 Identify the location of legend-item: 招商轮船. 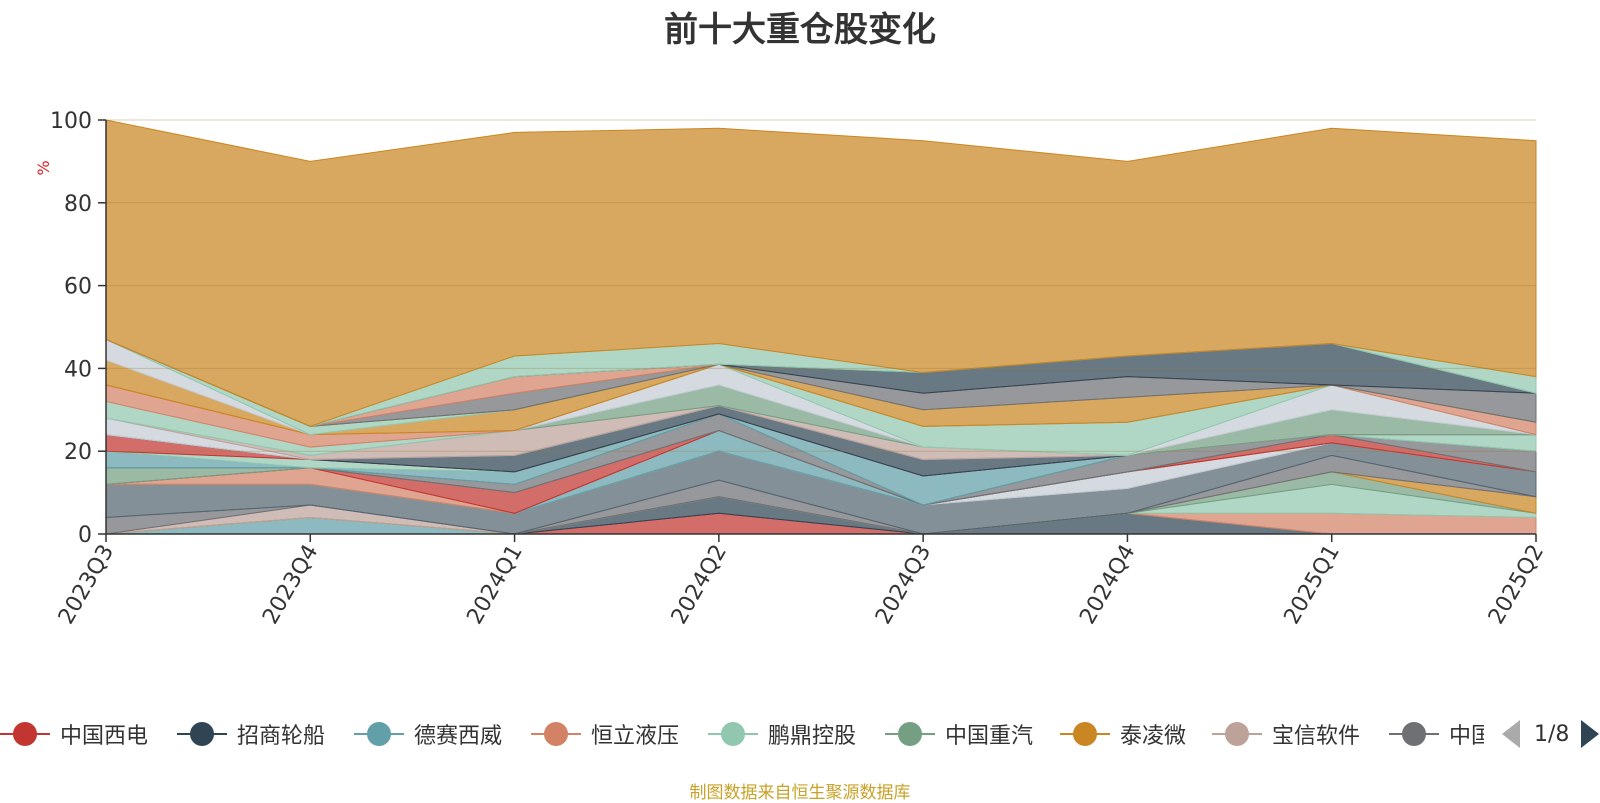
(251, 734).